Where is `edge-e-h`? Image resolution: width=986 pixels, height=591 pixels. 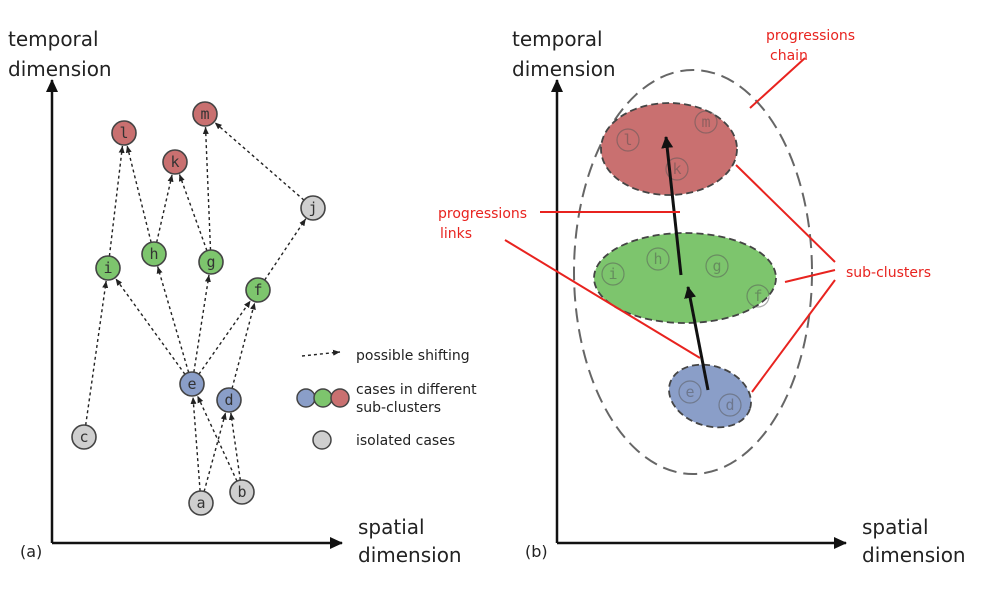
edge-e-h is located at coordinates (173, 319).